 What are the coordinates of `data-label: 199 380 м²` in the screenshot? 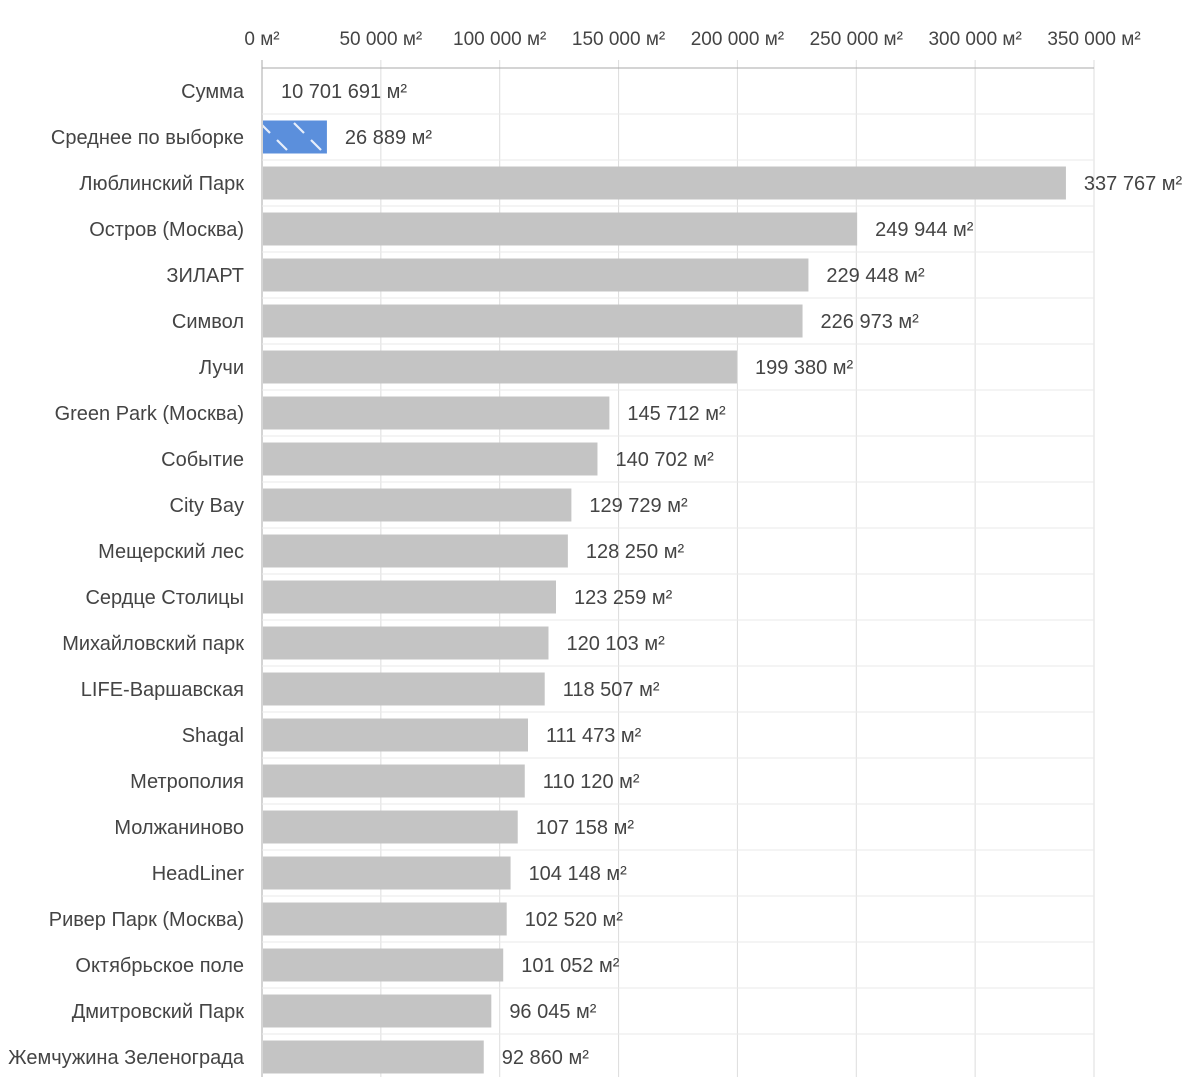 It's located at (804, 368).